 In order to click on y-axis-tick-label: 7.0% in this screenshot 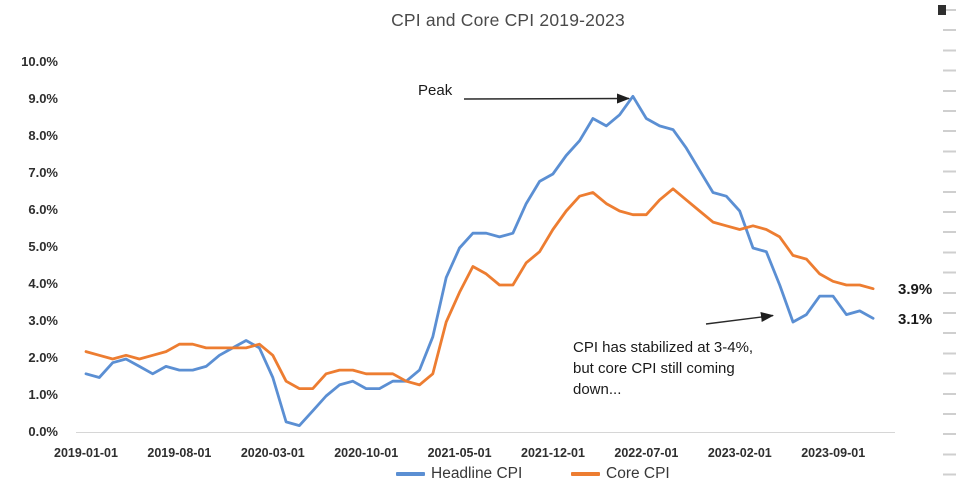, I will do `click(43, 172)`.